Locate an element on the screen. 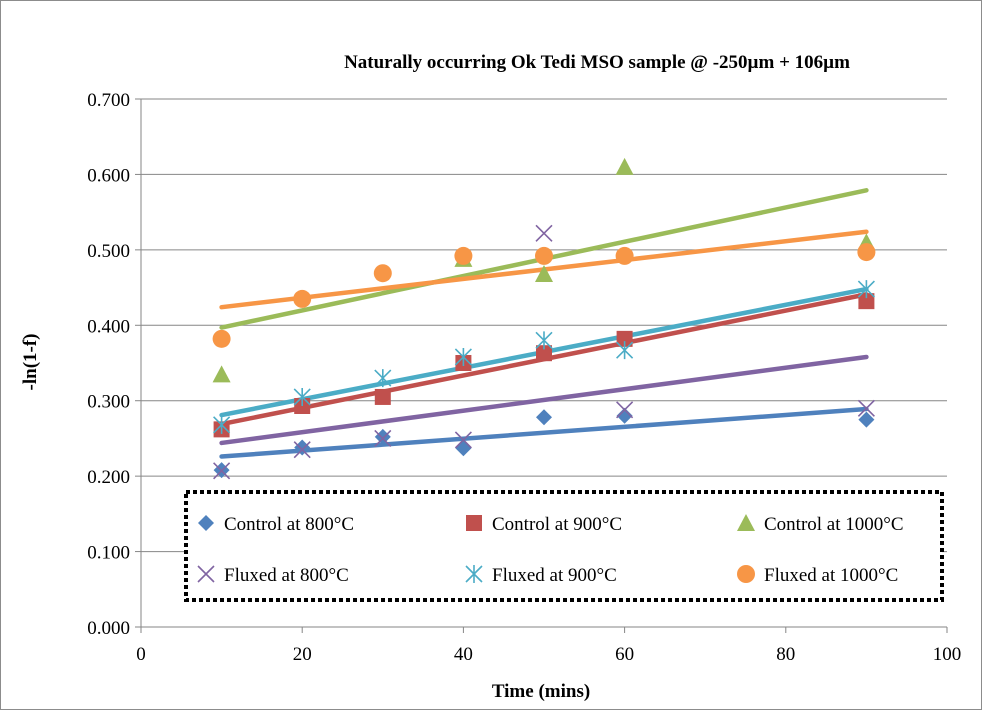  y-tick-label: 0.500 is located at coordinates (108, 251).